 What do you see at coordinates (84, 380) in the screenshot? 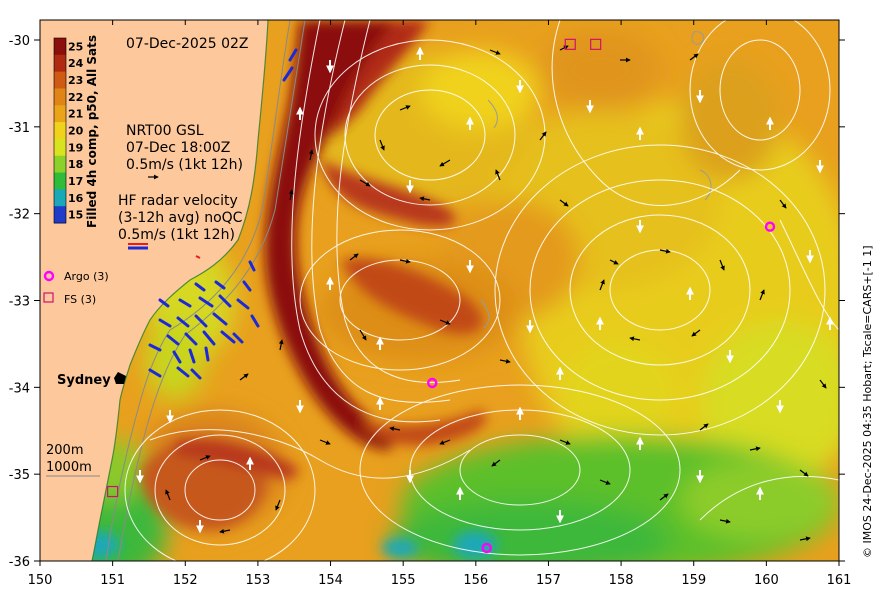
I see `city-label: Sydney` at bounding box center [84, 380].